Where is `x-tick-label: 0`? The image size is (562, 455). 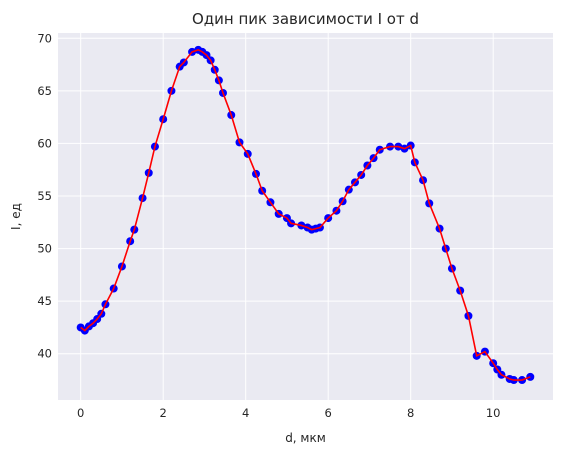 x-tick-label: 0 is located at coordinates (80, 413).